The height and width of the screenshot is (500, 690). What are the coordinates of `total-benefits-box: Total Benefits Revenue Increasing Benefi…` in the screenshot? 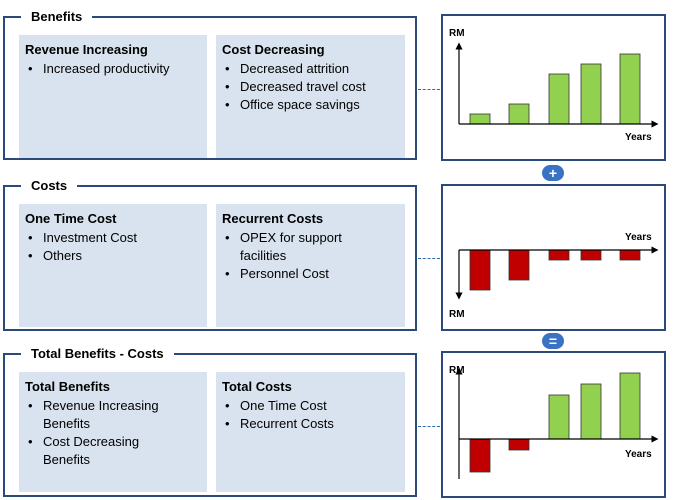 It's located at (113, 432).